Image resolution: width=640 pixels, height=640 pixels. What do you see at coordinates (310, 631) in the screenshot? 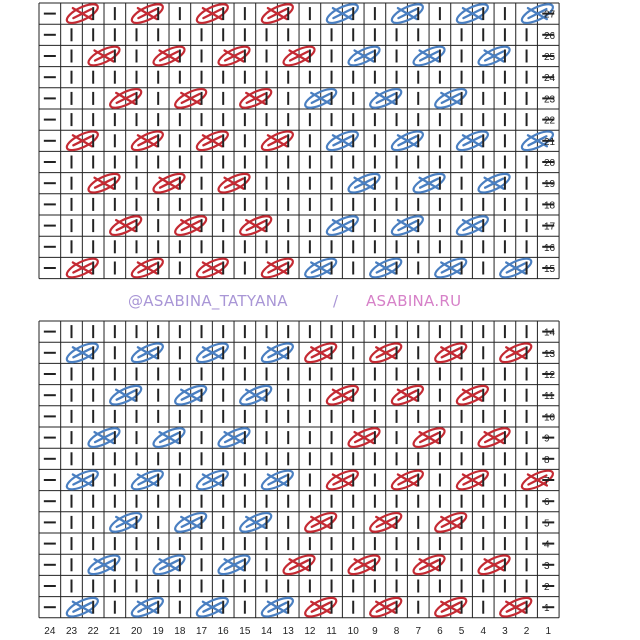
I see `column-number-label: 12` at bounding box center [310, 631].